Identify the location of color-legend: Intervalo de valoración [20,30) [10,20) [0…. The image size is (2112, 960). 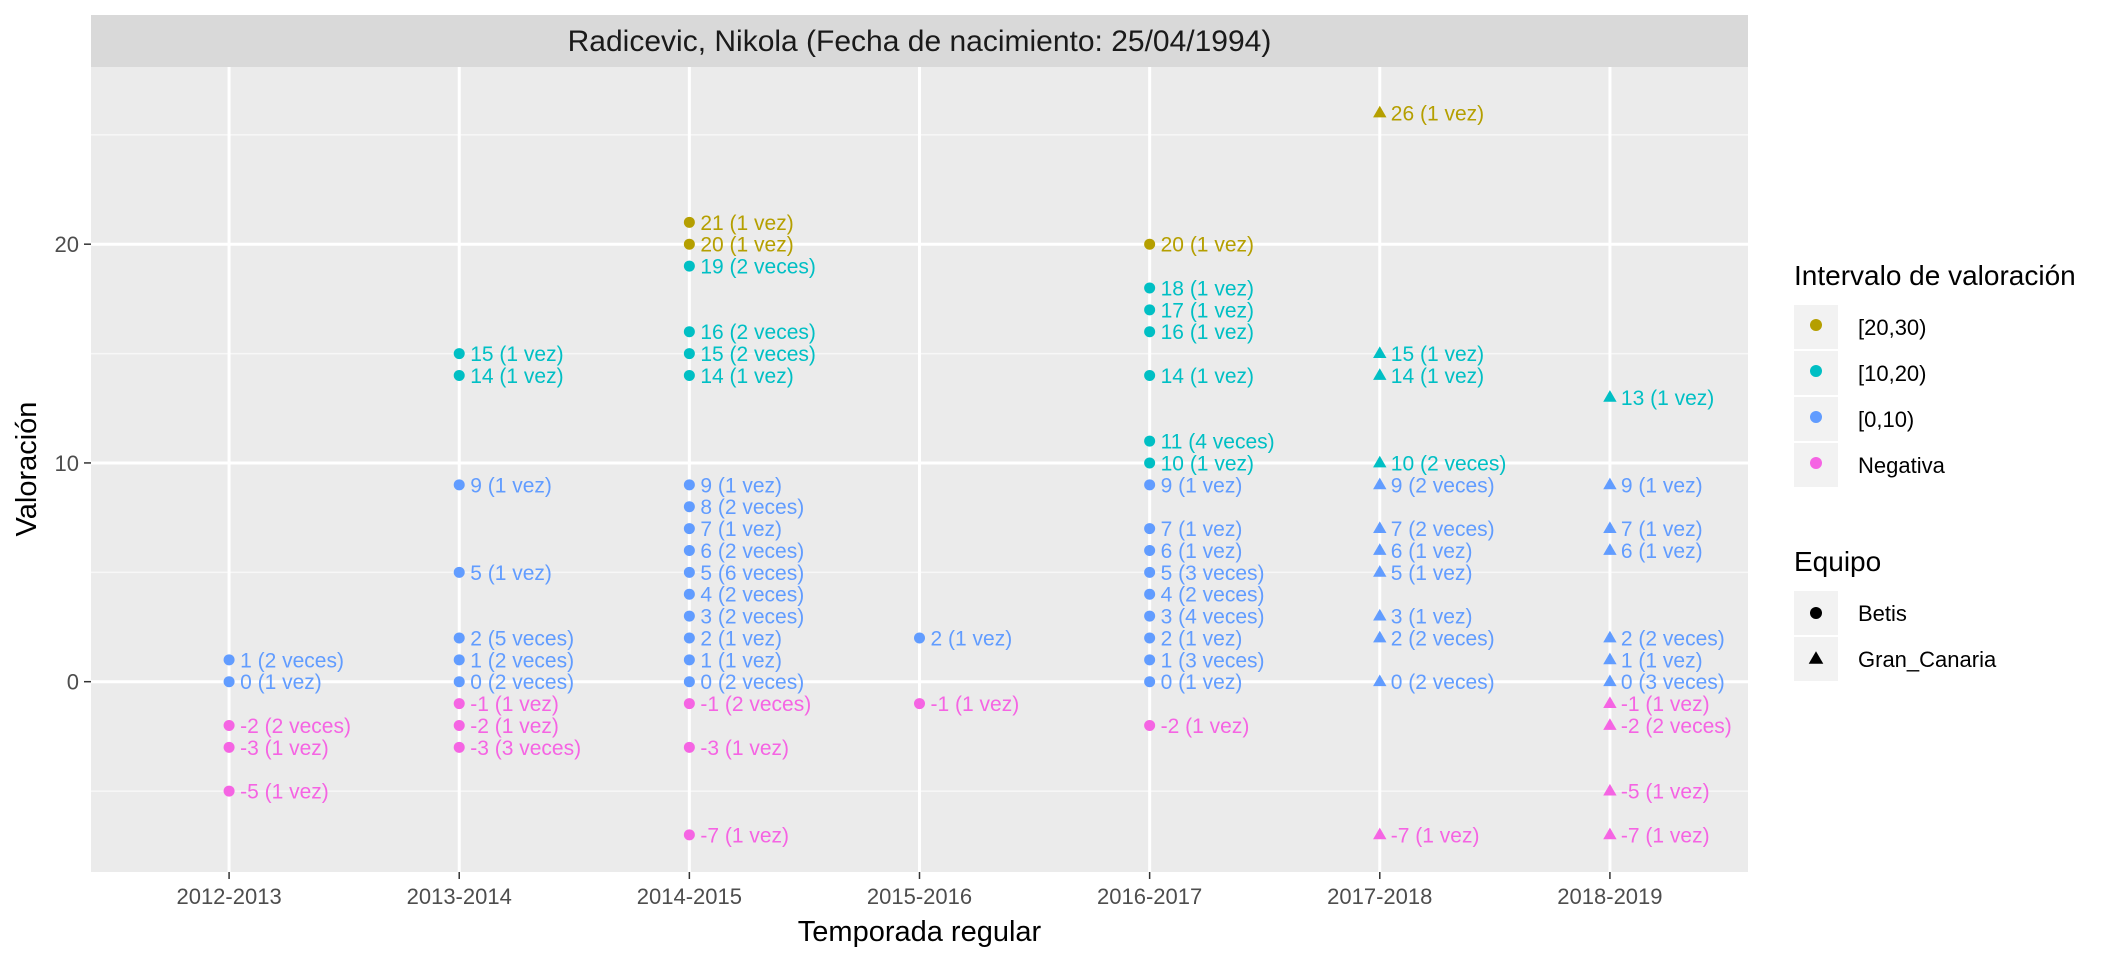
(1935, 373).